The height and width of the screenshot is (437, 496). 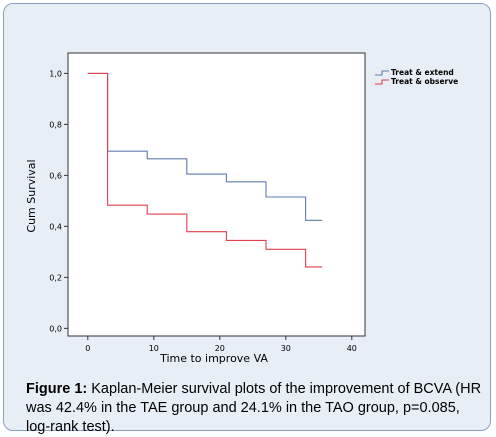 What do you see at coordinates (87, 348) in the screenshot?
I see `x-tick-label: 0` at bounding box center [87, 348].